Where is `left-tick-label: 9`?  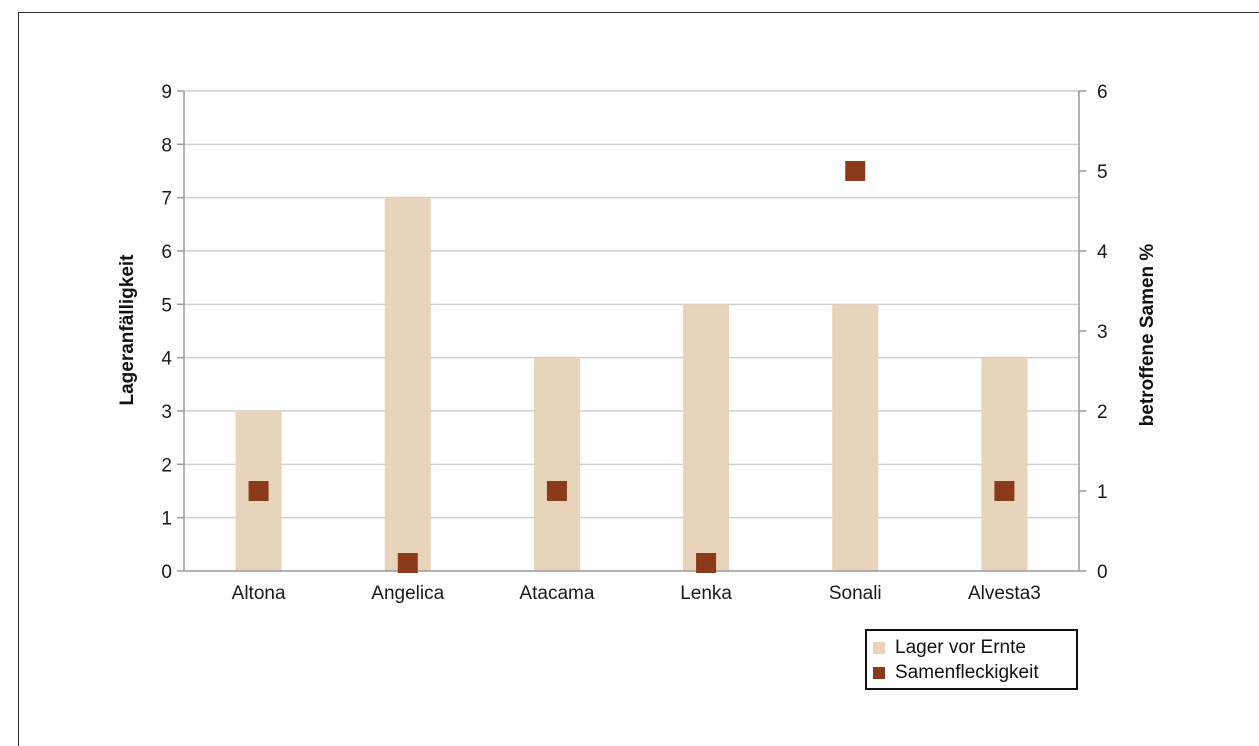 left-tick-label: 9 is located at coordinates (166, 92).